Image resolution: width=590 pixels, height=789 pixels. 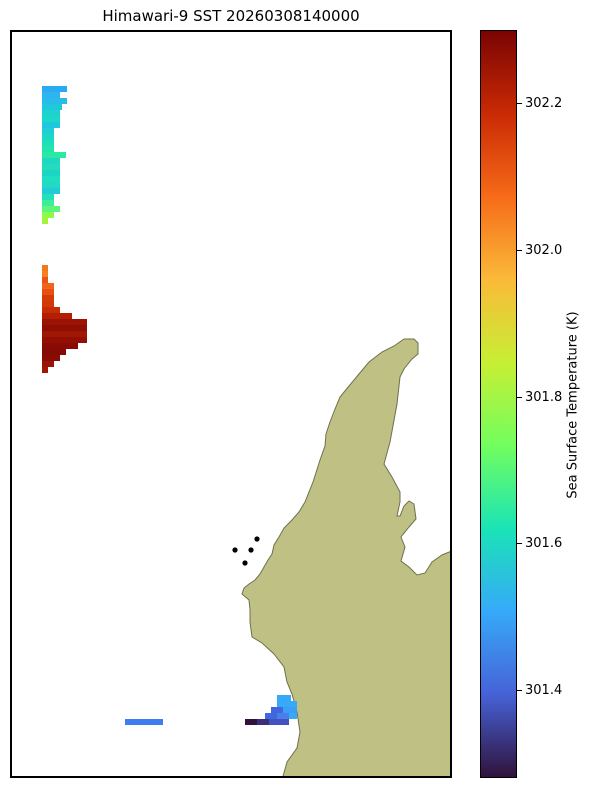 What do you see at coordinates (544, 250) in the screenshot?
I see `colorbar-tick-label: 302.0` at bounding box center [544, 250].